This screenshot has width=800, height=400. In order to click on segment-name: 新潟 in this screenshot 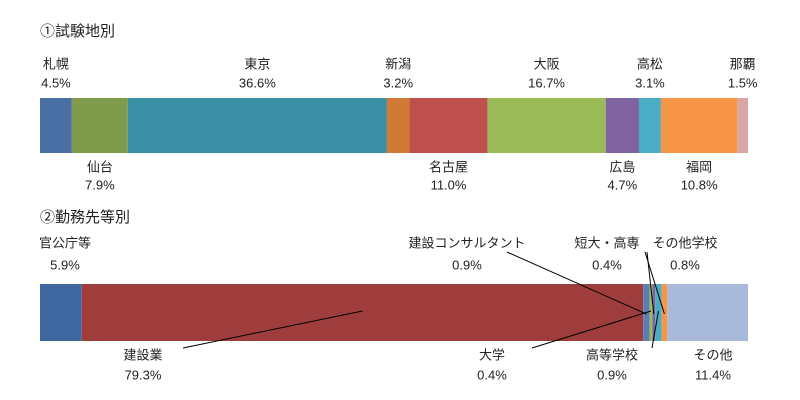, I will do `click(398, 63)`.